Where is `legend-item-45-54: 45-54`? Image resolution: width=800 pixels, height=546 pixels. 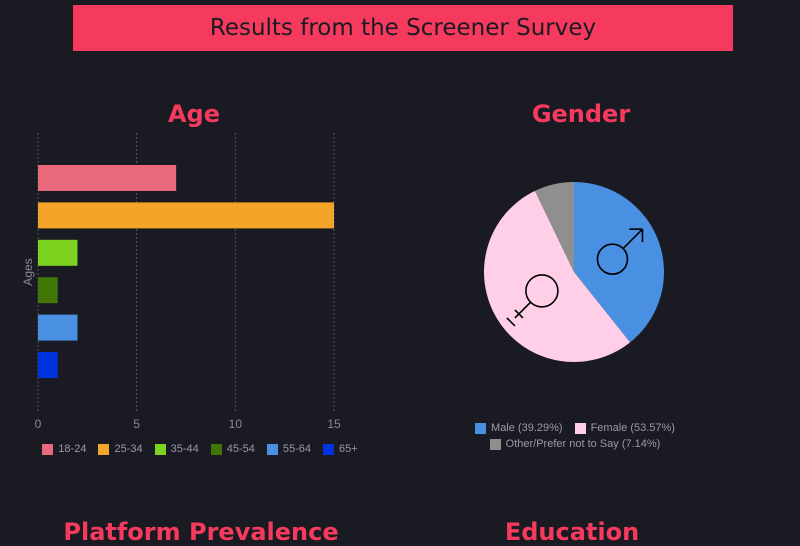
legend-item-45-54: 45-54 is located at coordinates (232, 449).